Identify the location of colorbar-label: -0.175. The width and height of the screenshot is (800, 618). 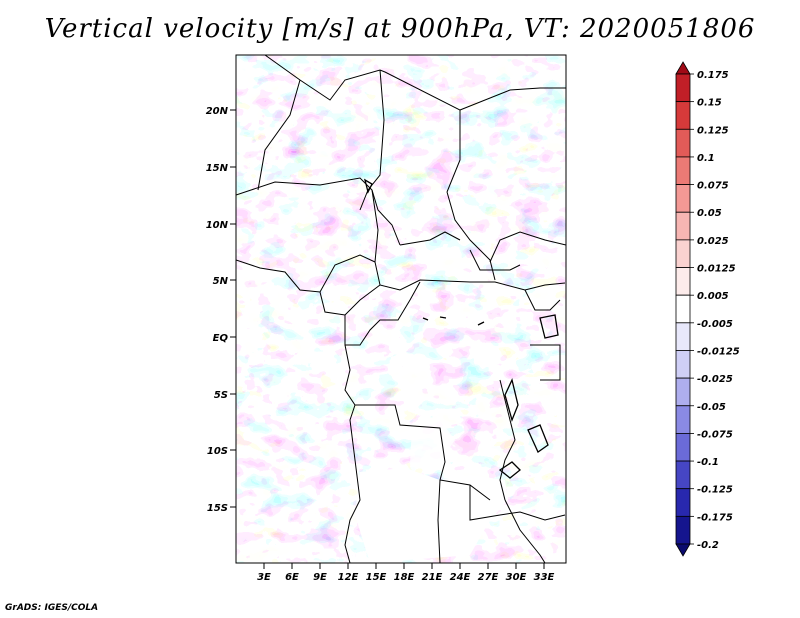
(715, 517).